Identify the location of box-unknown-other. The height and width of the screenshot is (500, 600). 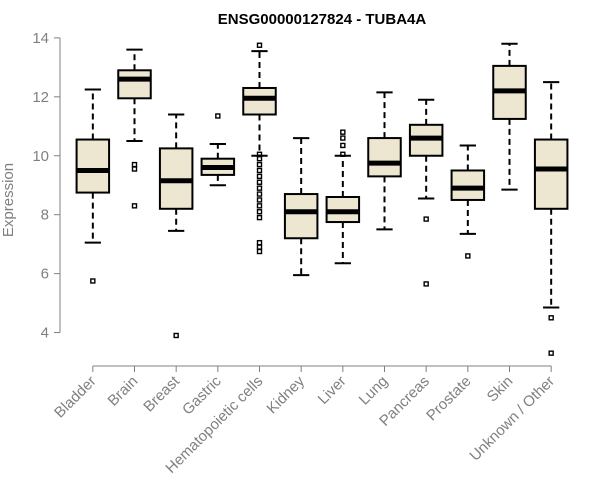
(551, 218).